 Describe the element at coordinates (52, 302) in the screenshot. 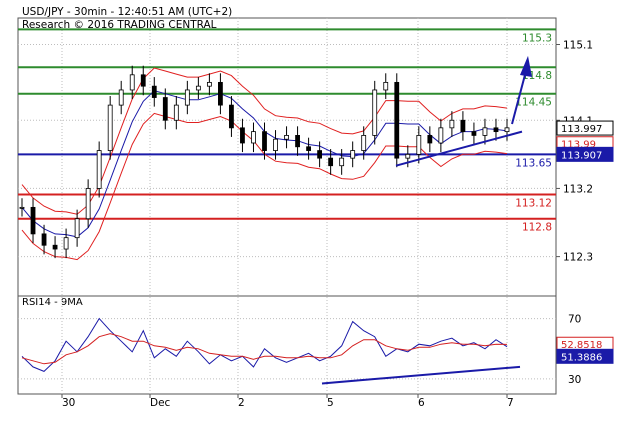

I see `rsi-panel-label: RSI14 - 9MA` at that location.